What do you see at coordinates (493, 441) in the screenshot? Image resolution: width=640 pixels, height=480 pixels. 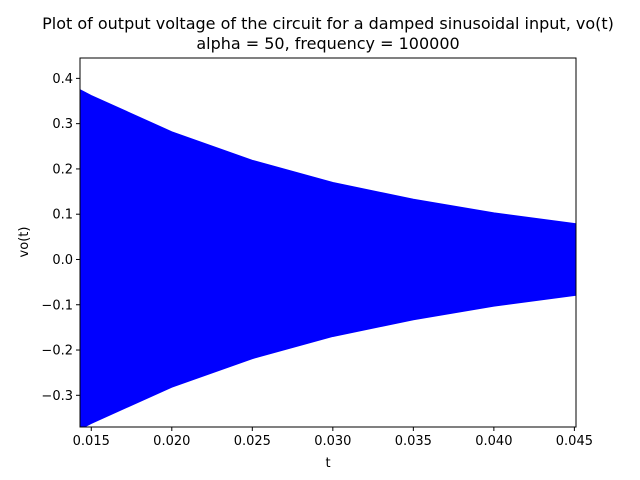 I see `x-tick-label: 0.040` at bounding box center [493, 441].